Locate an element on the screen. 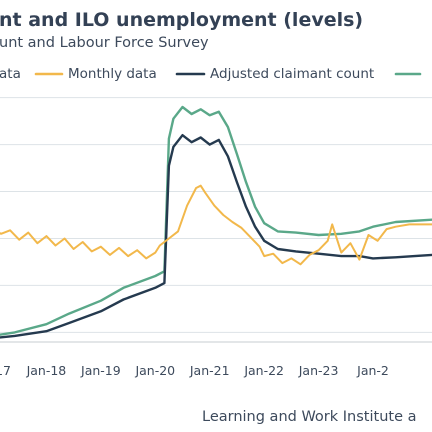  legend: ata Monthly data Adjusted claimant count is located at coordinates (211, 74).